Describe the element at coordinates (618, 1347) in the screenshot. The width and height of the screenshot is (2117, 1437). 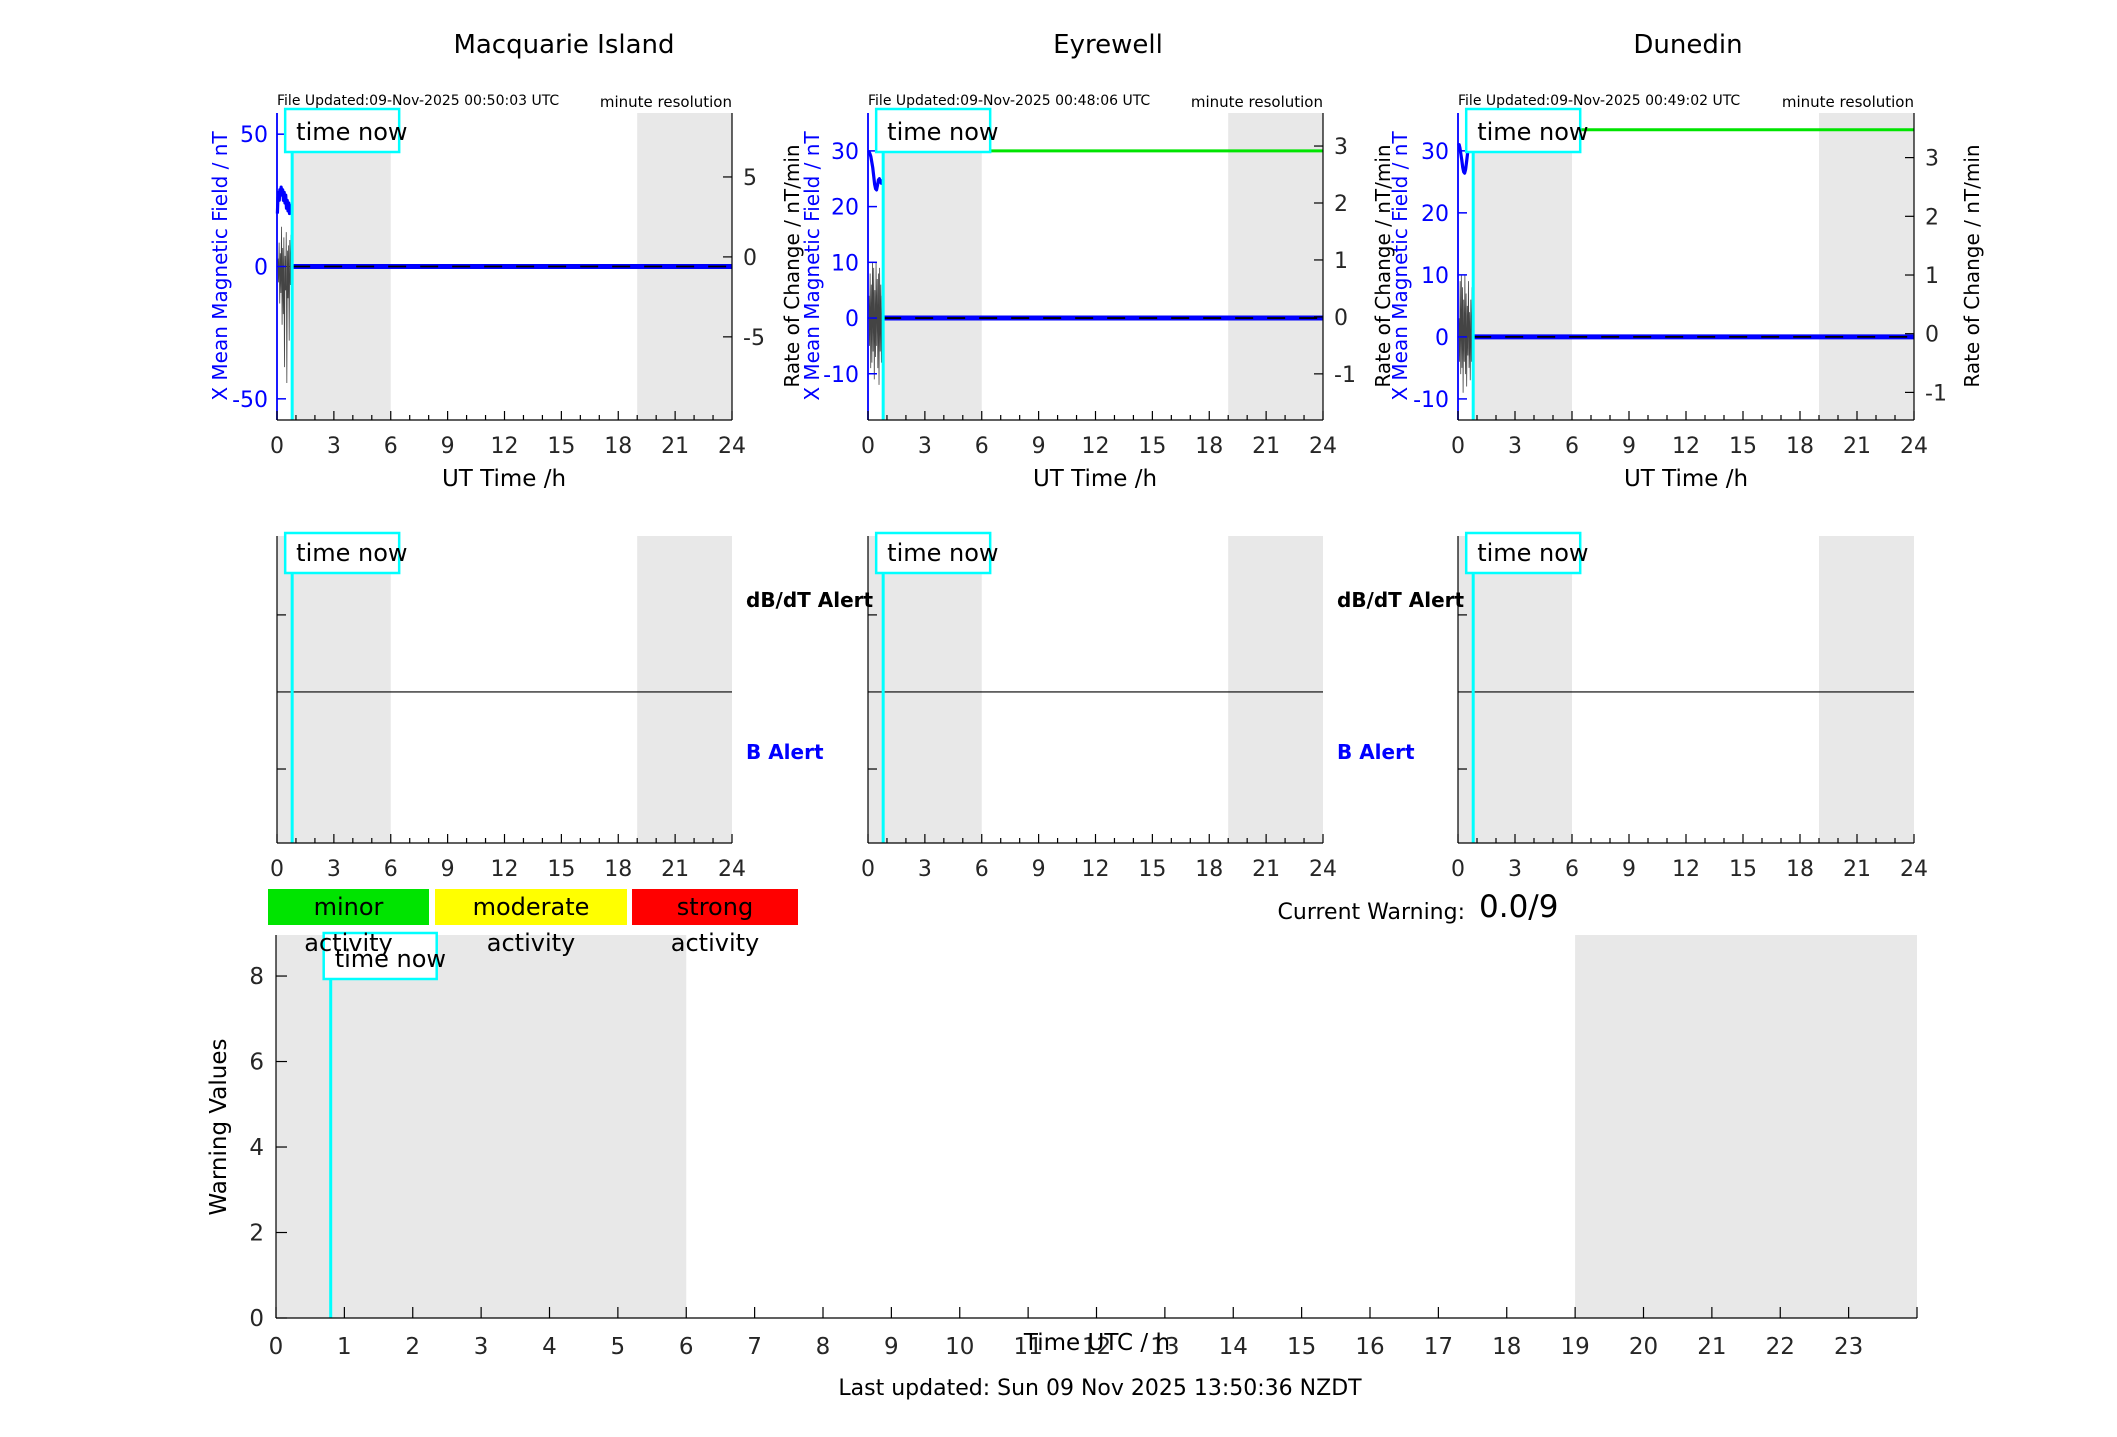
I see `tick-label: 5` at that location.